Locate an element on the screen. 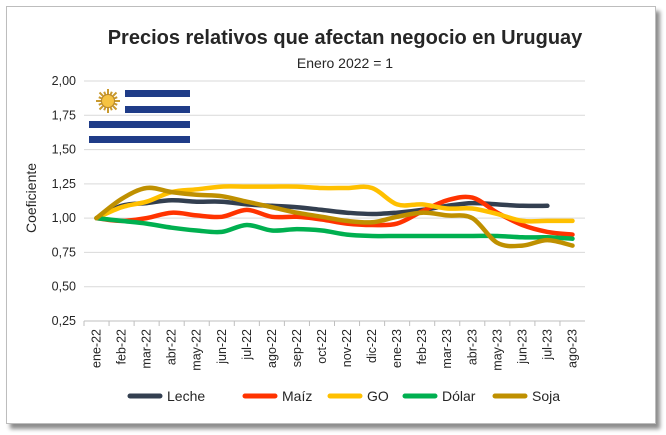 Image resolution: width=666 pixels, height=435 pixels. series-line-dólar is located at coordinates (334, 228).